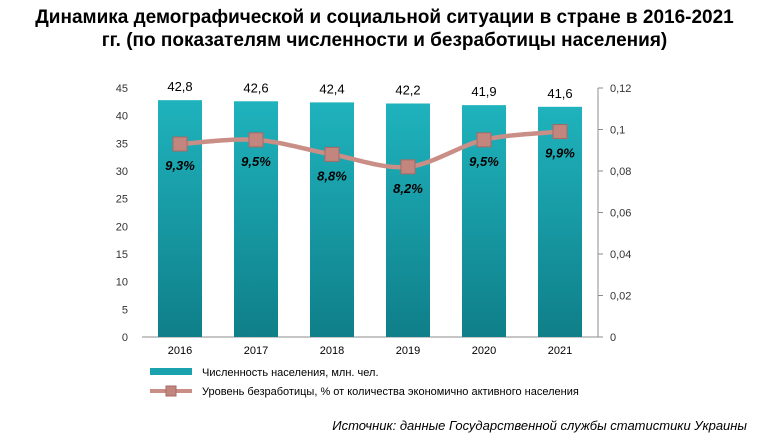  What do you see at coordinates (180, 165) in the screenshot?
I see `unemployment-point-label: 9,3%` at bounding box center [180, 165].